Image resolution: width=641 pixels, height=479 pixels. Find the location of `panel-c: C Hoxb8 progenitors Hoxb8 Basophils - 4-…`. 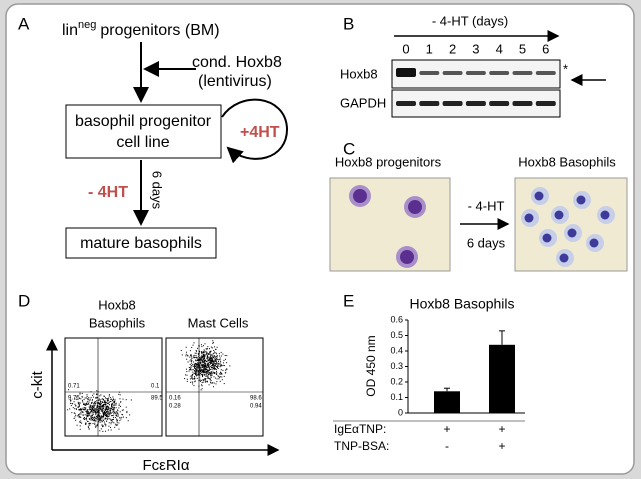

panel-c: C Hoxb8 progenitors Hoxb8 Basophils - 4-… is located at coordinates (478, 205).